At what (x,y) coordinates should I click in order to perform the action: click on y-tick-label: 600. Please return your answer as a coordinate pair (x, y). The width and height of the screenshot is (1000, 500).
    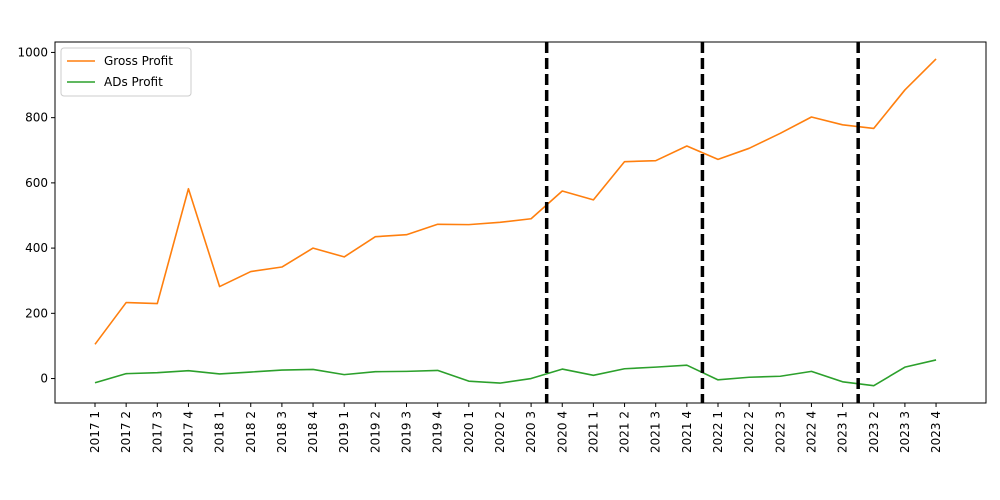
    Looking at the image, I should click on (36, 183).